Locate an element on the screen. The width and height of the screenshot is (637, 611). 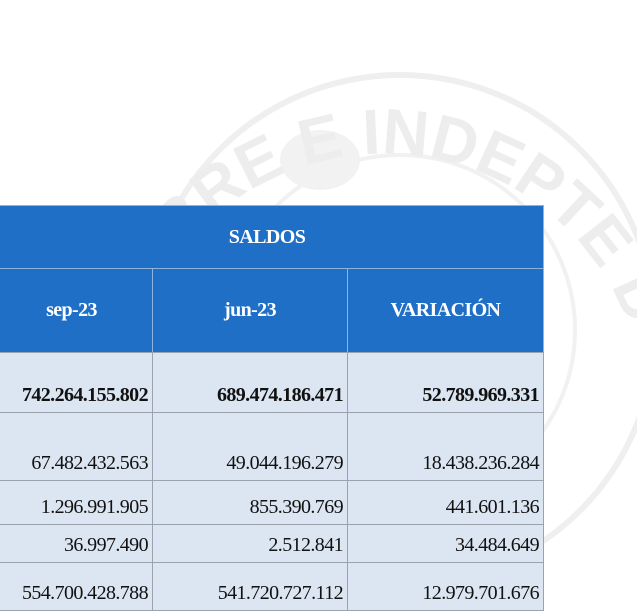
table-cell: 742.264.155.802 is located at coordinates (76, 382).